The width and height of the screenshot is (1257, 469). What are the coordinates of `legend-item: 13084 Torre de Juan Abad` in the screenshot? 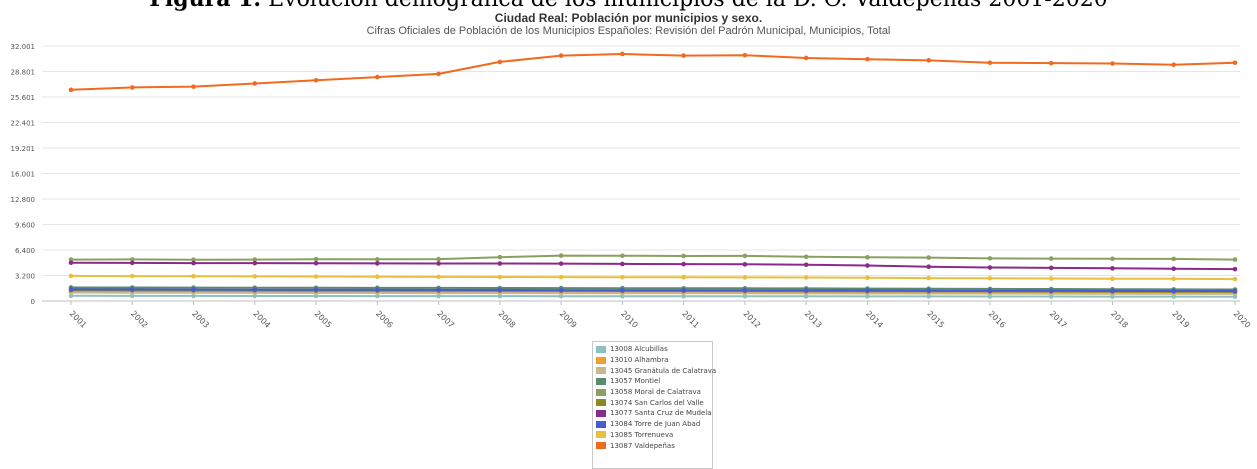 It's located at (654, 424).